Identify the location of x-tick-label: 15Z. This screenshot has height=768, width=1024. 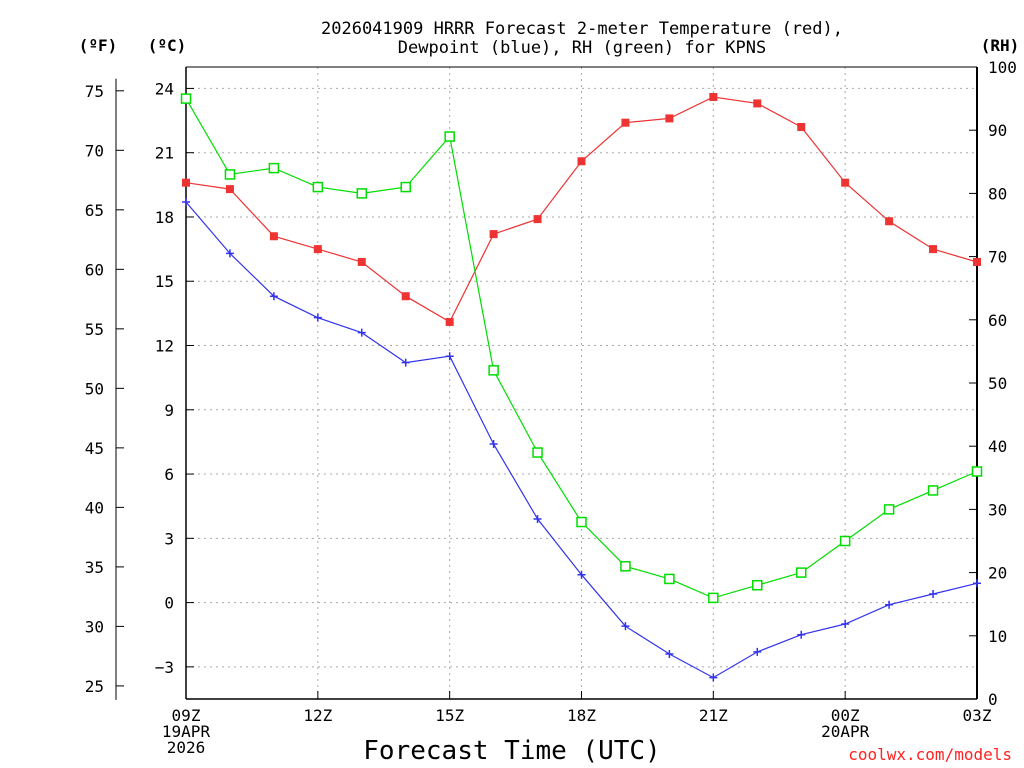
(449, 715).